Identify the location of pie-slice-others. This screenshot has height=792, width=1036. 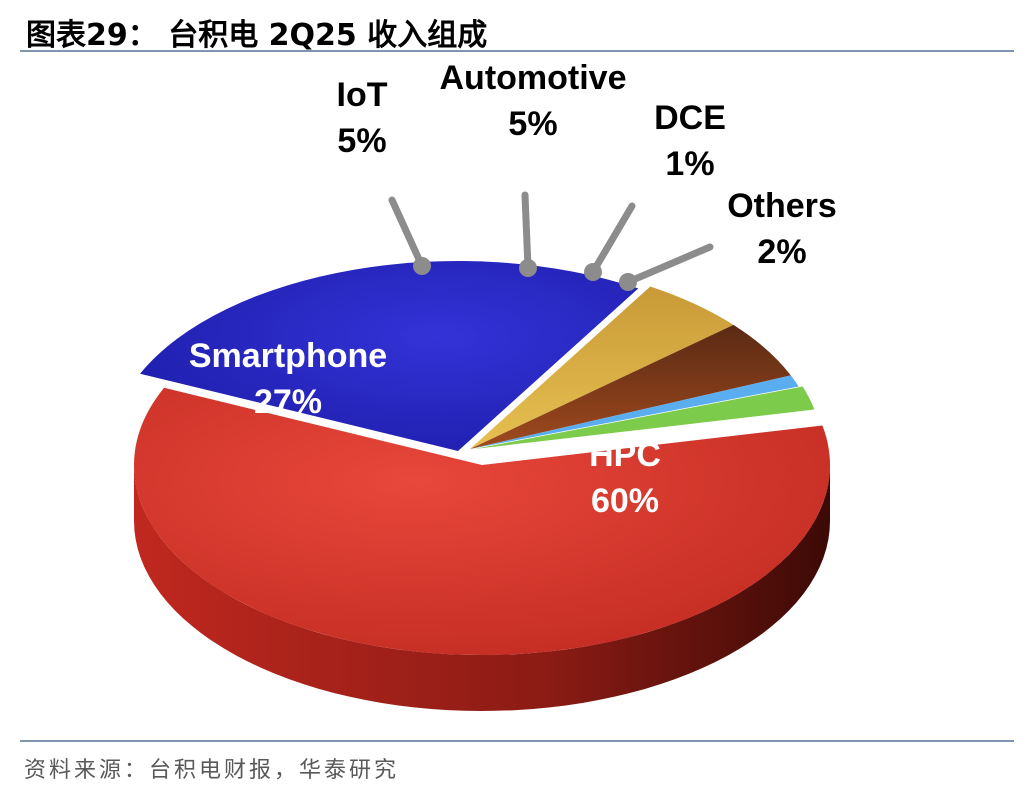
(644, 417).